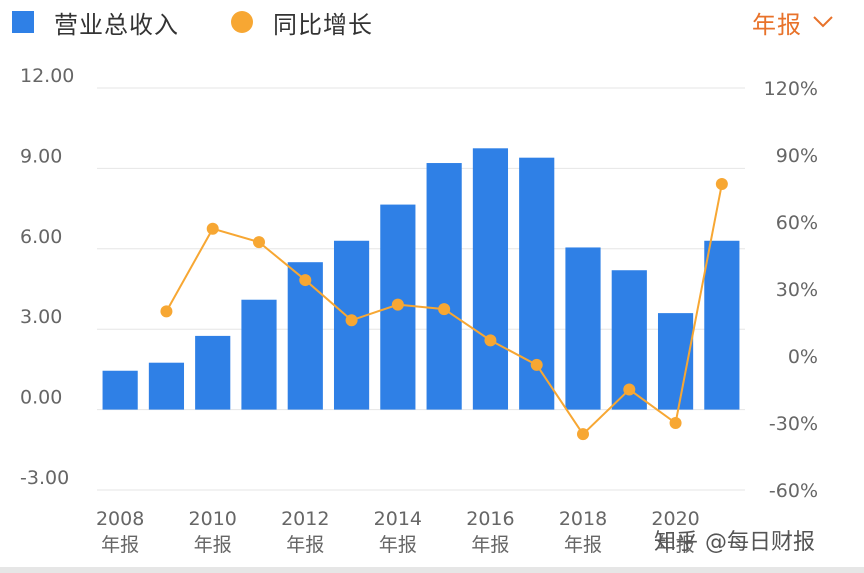  Describe the element at coordinates (23, 22) in the screenshot. I see `revenue-swatch-icon` at that location.